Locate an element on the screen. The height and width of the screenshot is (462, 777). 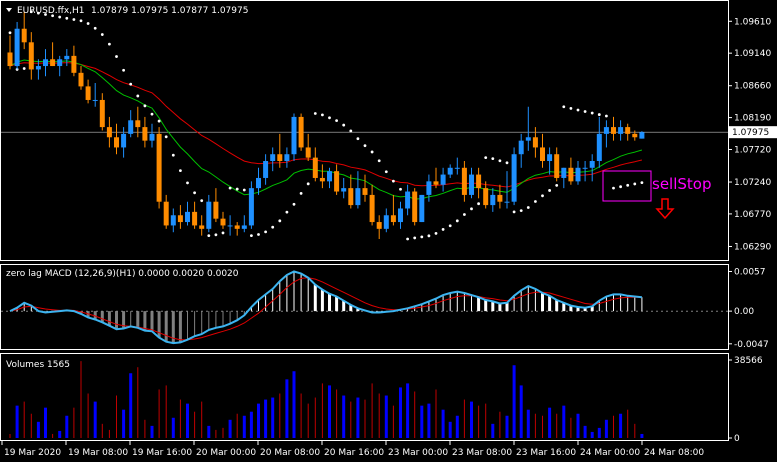
psar-dot is located at coordinates (244, 190).